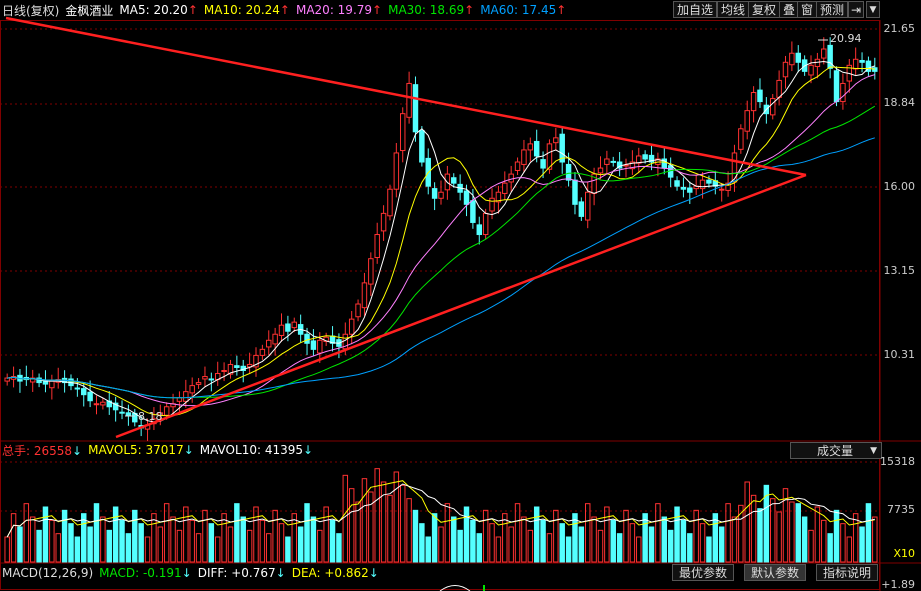 Image resolution: width=921 pixels, height=591 pixels. I want to click on indicator-help-button: 指标说明, so click(847, 572).